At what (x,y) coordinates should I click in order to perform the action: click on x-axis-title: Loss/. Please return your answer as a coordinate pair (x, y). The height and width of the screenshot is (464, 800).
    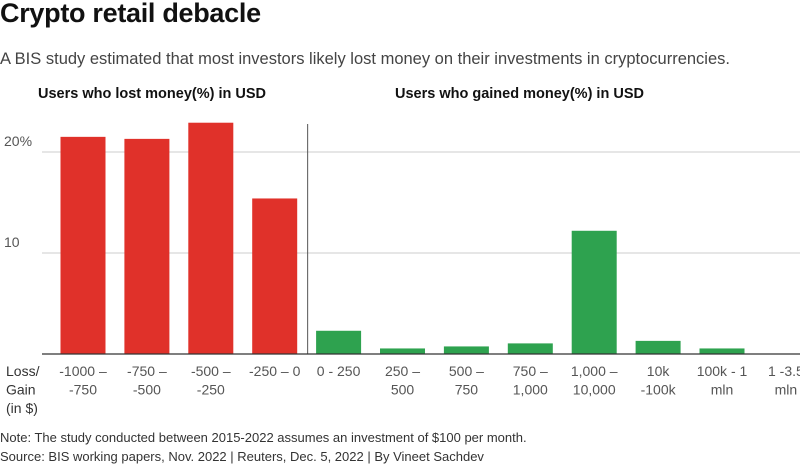
    Looking at the image, I should click on (23, 371).